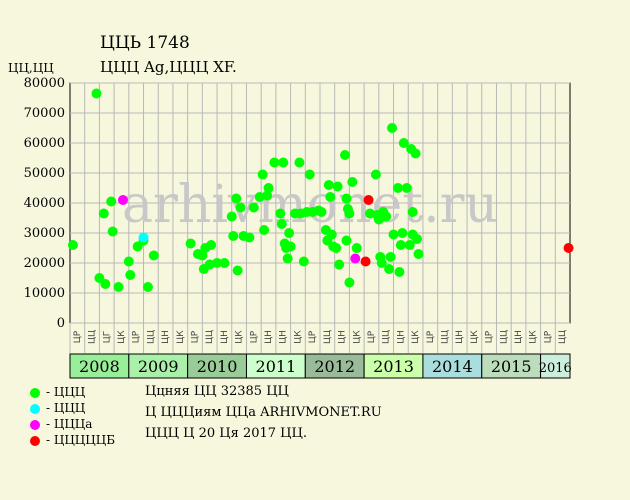 The image size is (630, 500). Describe the element at coordinates (168, 67) in the screenshot. I see `chart-subtitle: ЦЦЦ Ag,ЦЦЦ XF.` at that location.